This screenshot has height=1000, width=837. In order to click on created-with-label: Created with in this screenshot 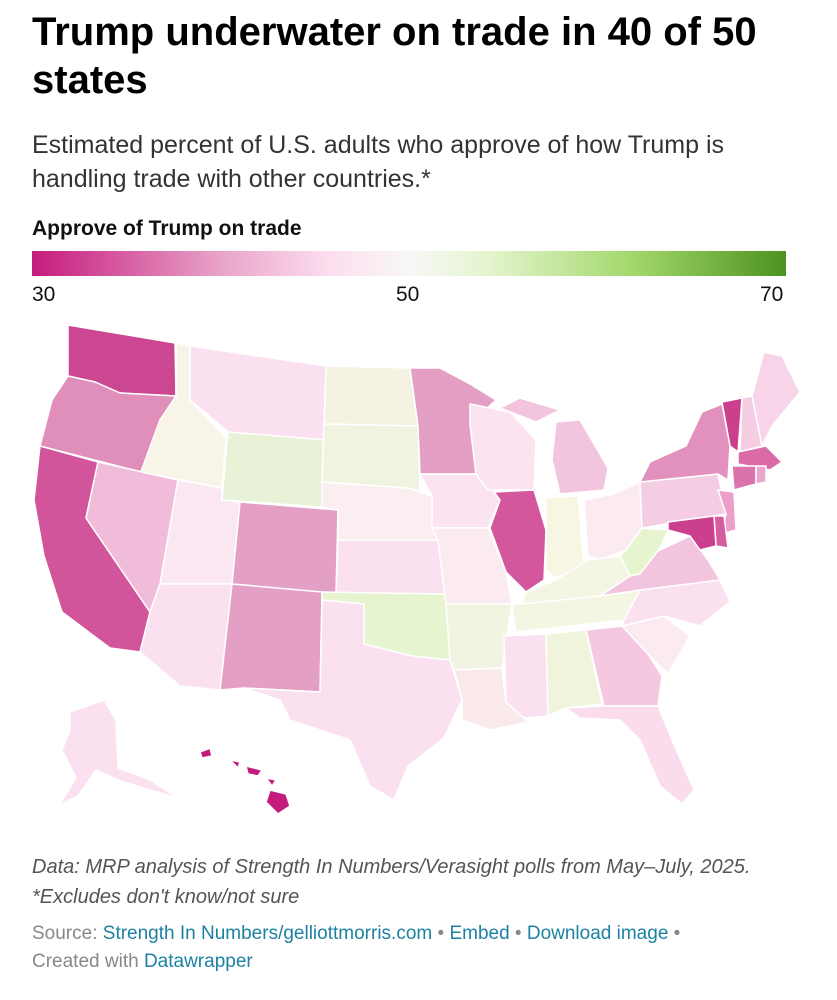, I will do `click(85, 961)`.